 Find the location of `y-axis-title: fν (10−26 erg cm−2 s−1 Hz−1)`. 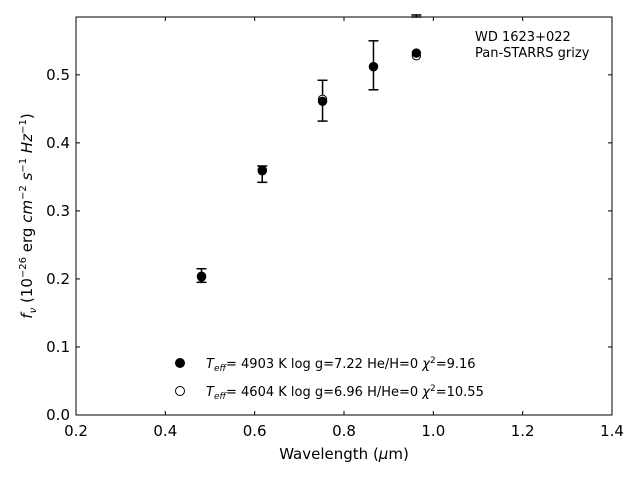

y-axis-title: fν (10−26 erg cm−2 s−1 Hz−1) is located at coordinates (28, 215).